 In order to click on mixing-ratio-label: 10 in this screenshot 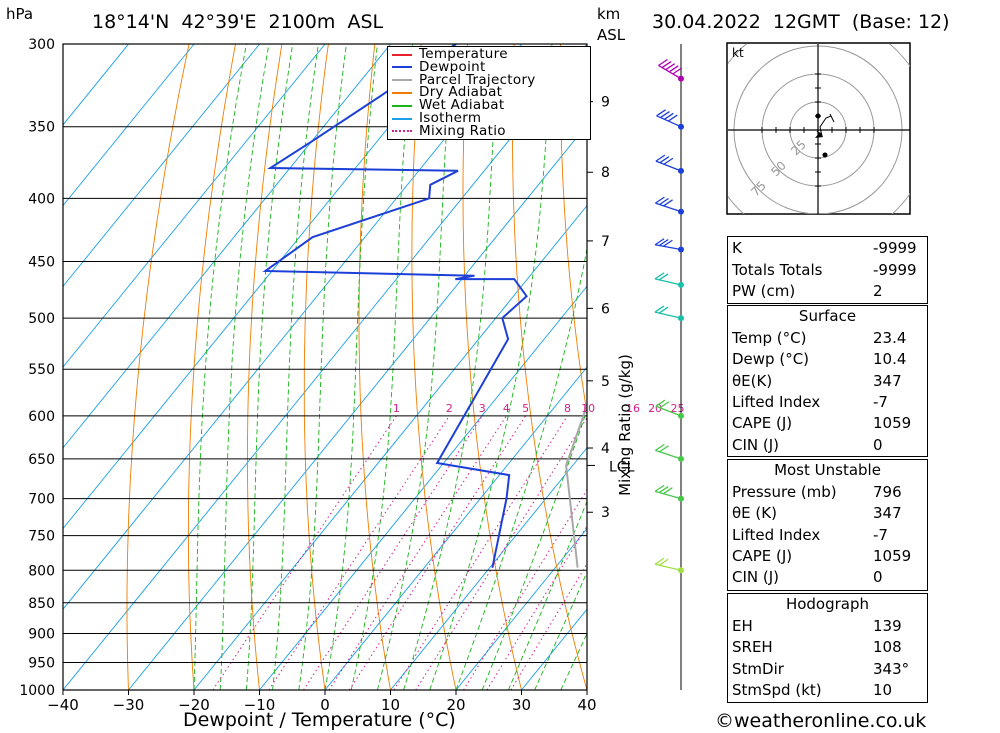, I will do `click(588, 408)`.